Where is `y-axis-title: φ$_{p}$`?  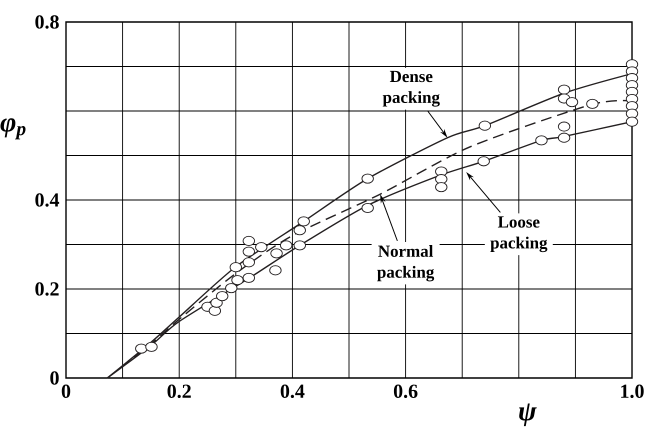 y-axis-title: φ$_{p}$ is located at coordinates (13, 129).